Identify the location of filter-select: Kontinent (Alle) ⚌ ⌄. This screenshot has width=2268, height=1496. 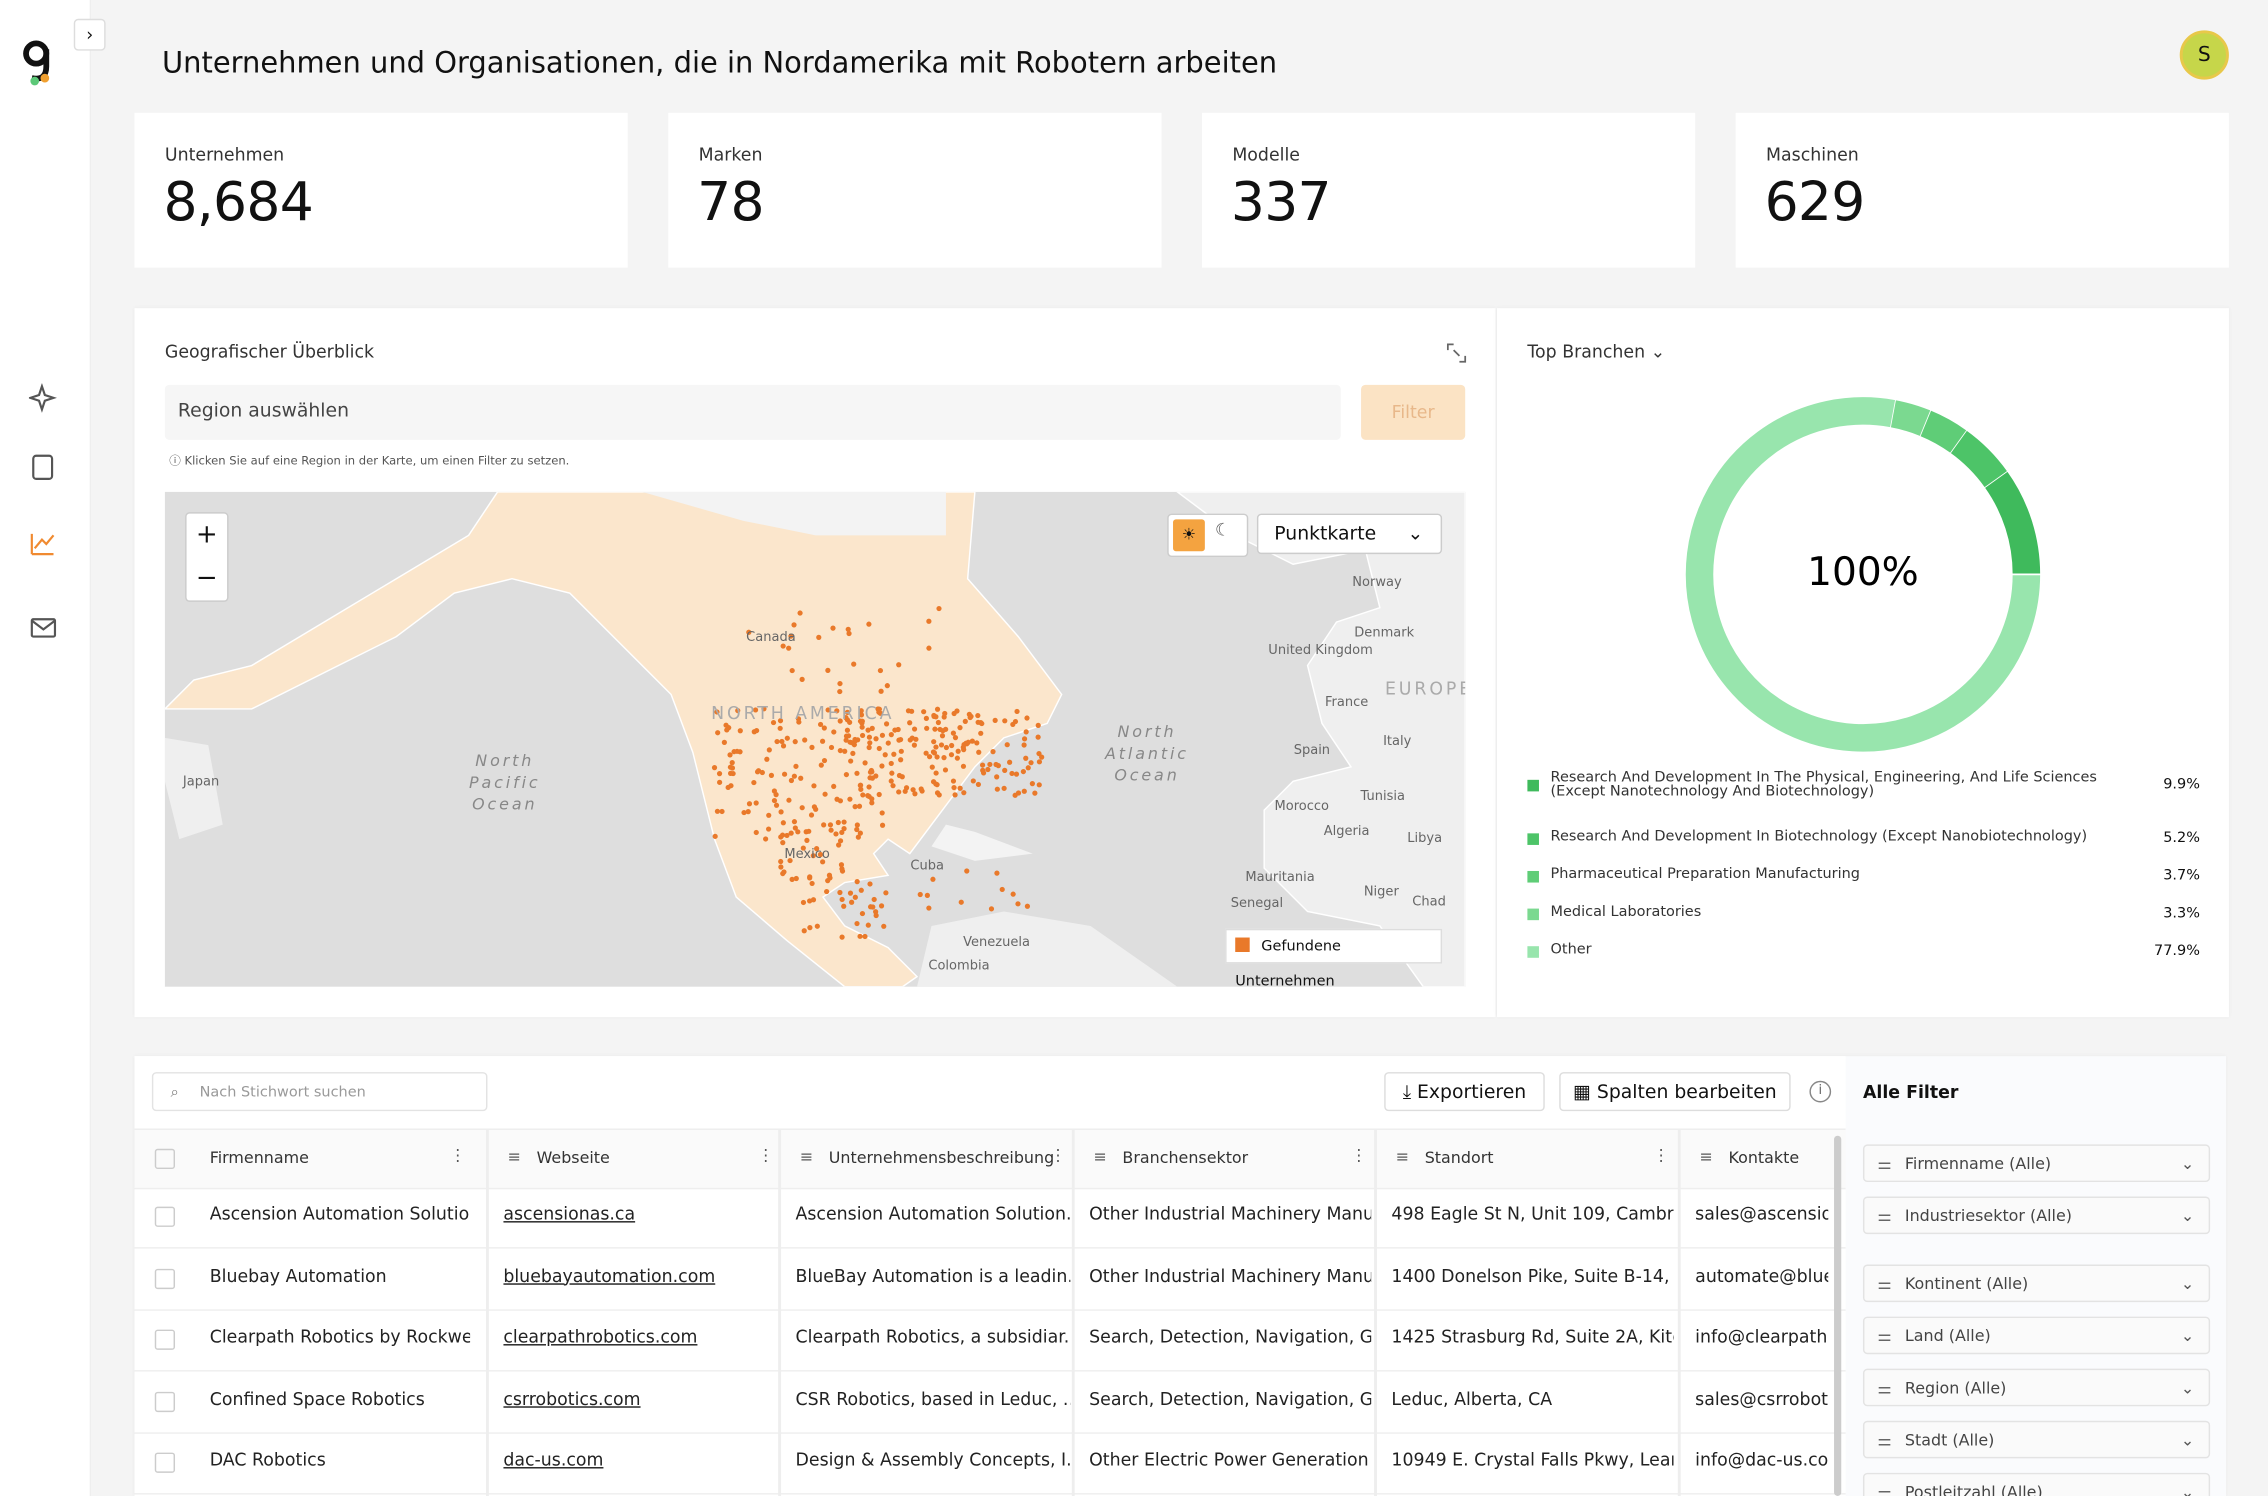
(2036, 1283).